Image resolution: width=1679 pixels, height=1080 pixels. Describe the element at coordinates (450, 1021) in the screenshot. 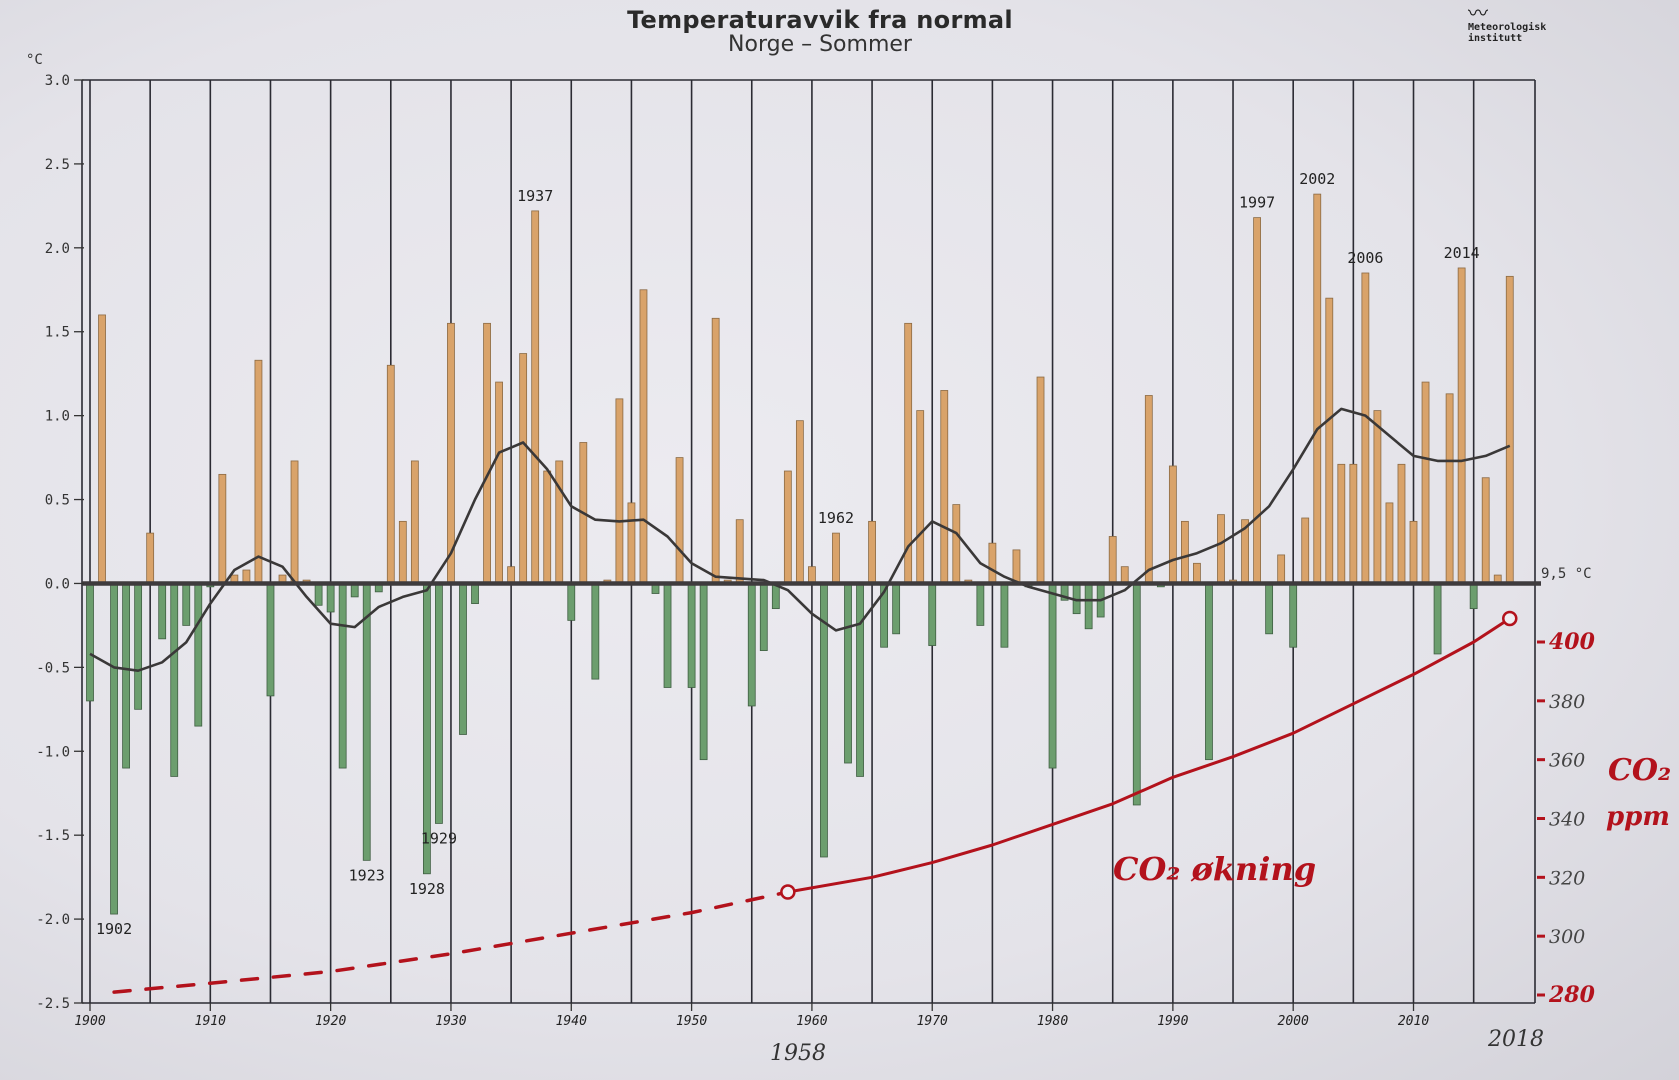

I see `x-tick-label: 1930` at that location.